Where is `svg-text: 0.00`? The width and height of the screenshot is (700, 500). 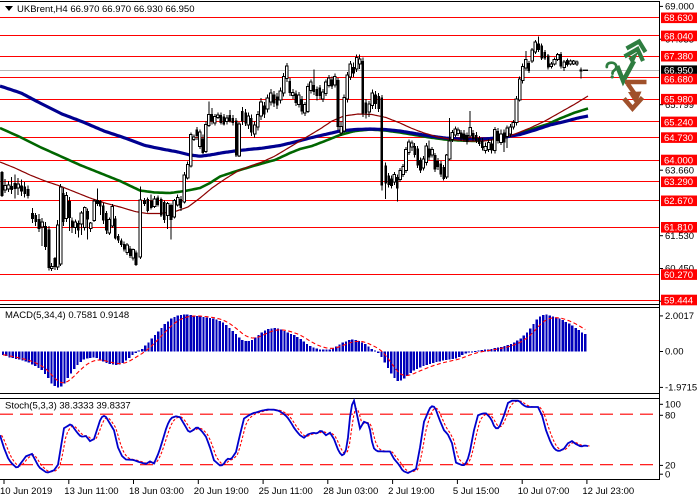
svg-text: 0.00 is located at coordinates (674, 352).